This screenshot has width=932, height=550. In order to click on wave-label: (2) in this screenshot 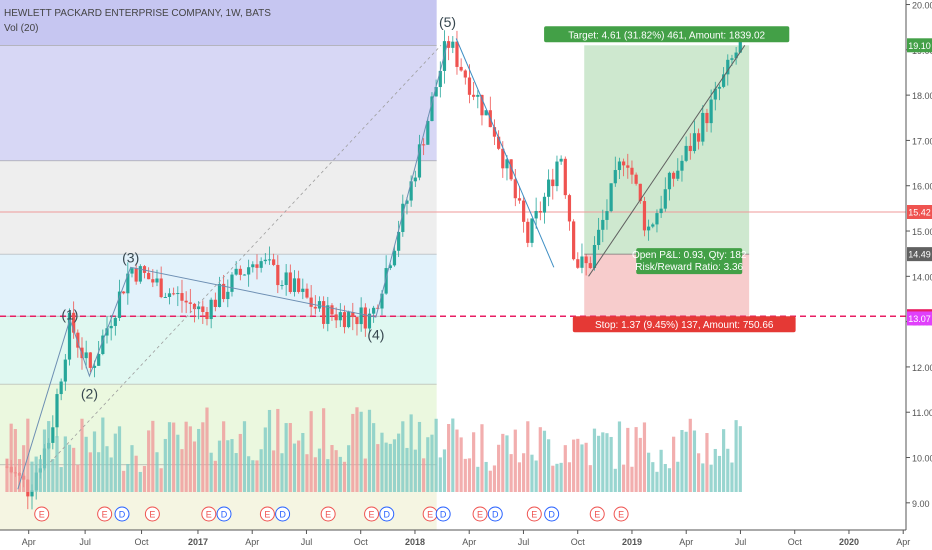, I will do `click(89, 394)`.